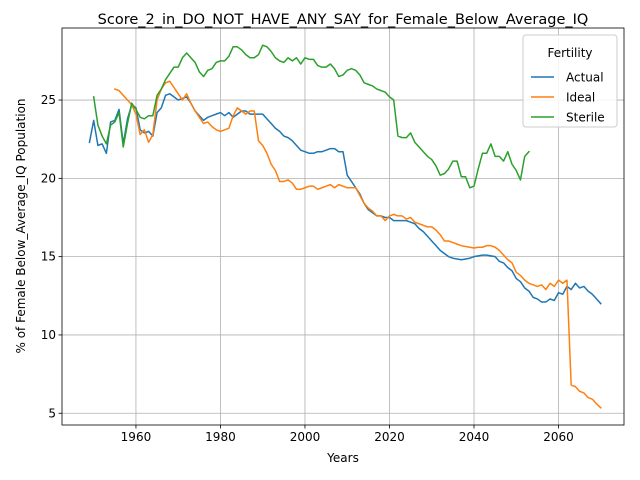 The width and height of the screenshot is (640, 480). Describe the element at coordinates (136, 437) in the screenshot. I see `x-tick-label: 1960` at that location.